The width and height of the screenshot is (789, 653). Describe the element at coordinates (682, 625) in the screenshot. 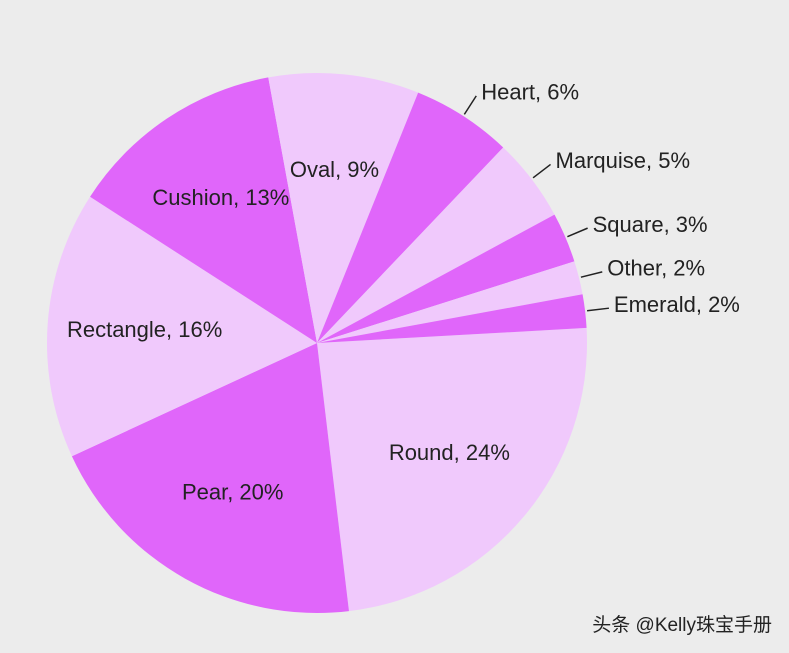

I see `watermark: 头条 @Kelly珠宝手册` at that location.